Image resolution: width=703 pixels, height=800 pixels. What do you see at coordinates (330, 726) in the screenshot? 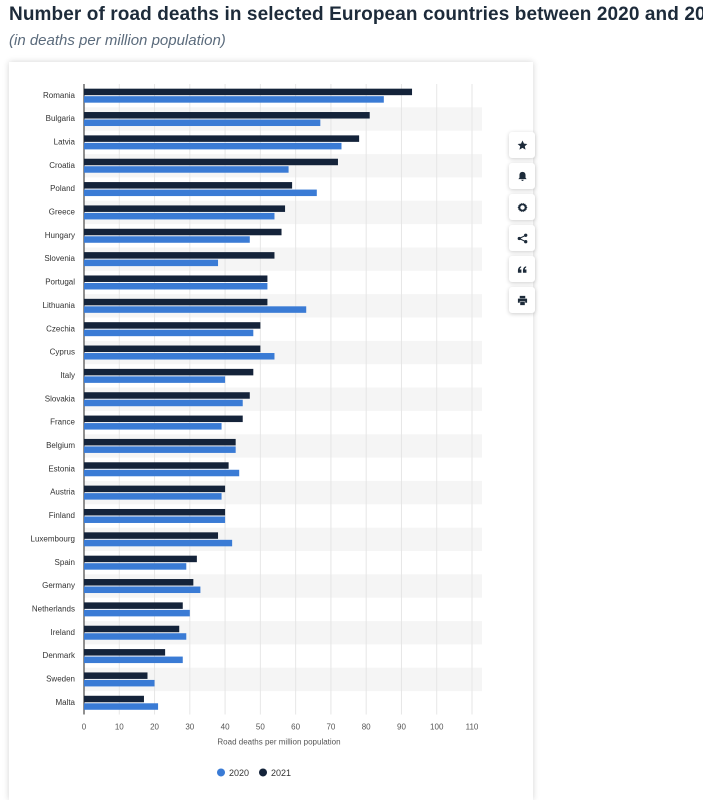
I see `x-tick-label: 70` at bounding box center [330, 726].